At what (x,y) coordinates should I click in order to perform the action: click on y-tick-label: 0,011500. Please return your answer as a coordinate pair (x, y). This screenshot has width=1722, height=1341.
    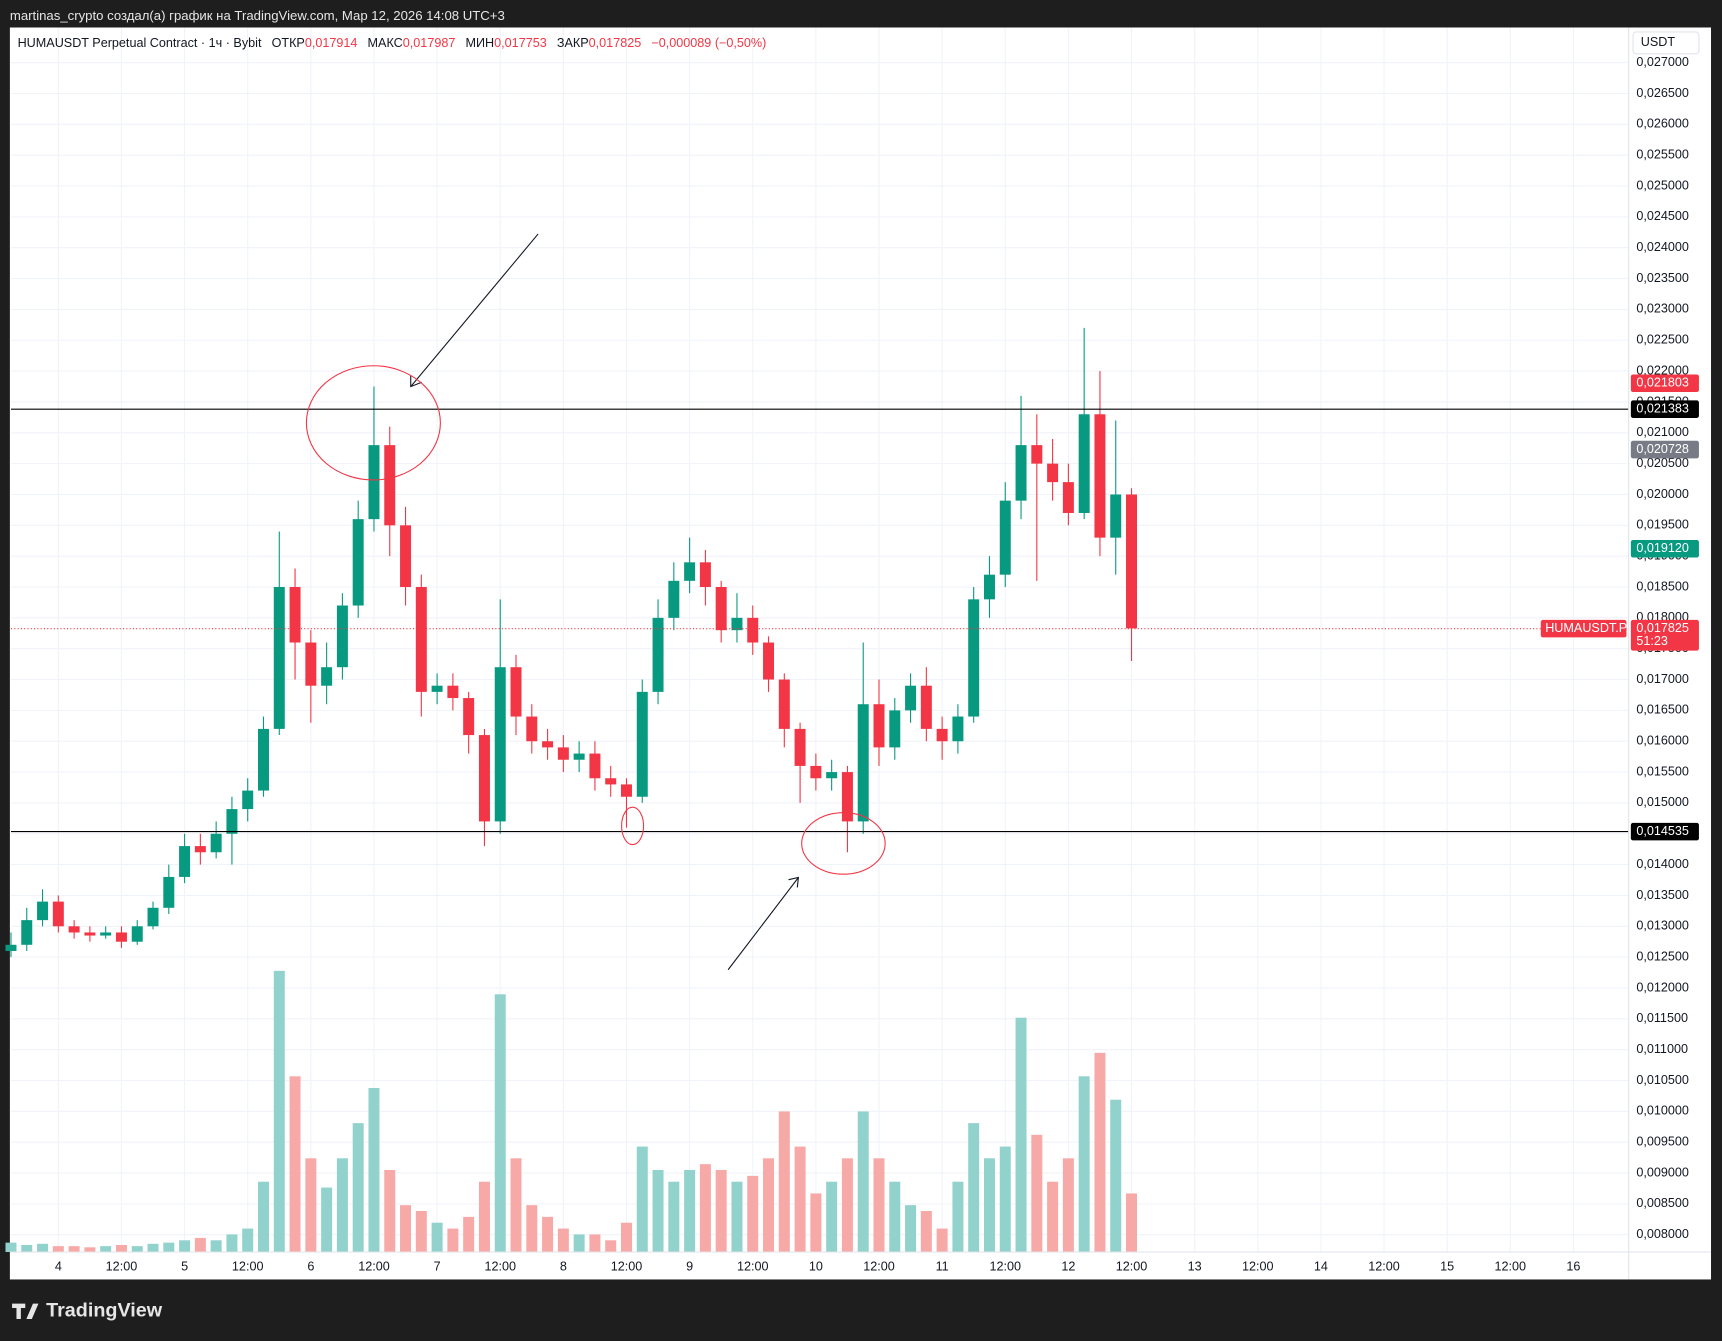
    Looking at the image, I should click on (1662, 1018).